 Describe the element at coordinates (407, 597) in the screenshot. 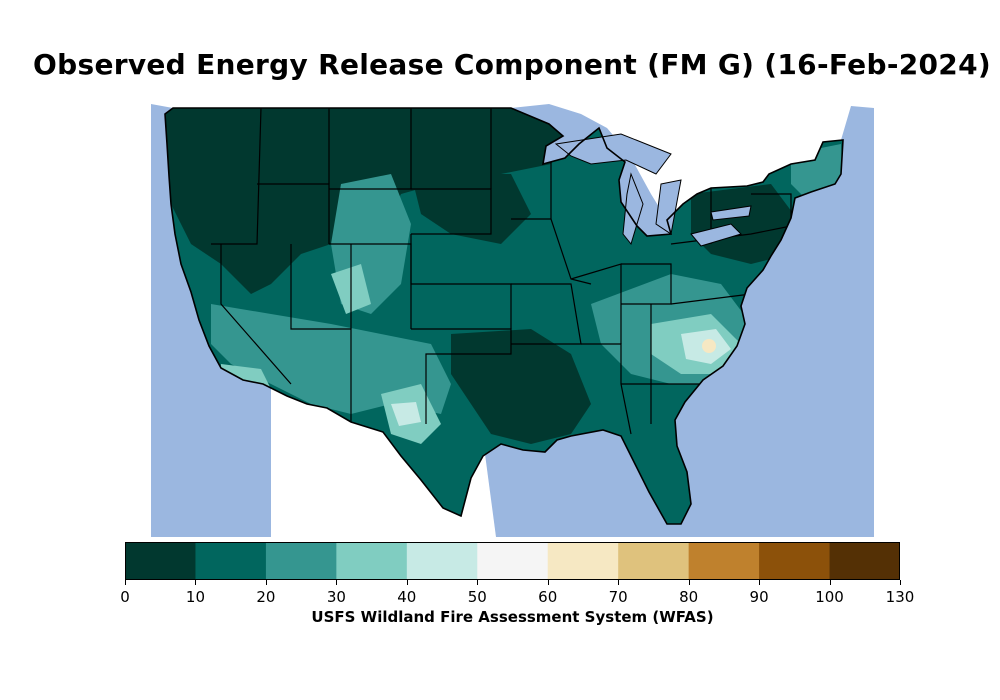

I see `colorbar-tick-label: 40` at that location.